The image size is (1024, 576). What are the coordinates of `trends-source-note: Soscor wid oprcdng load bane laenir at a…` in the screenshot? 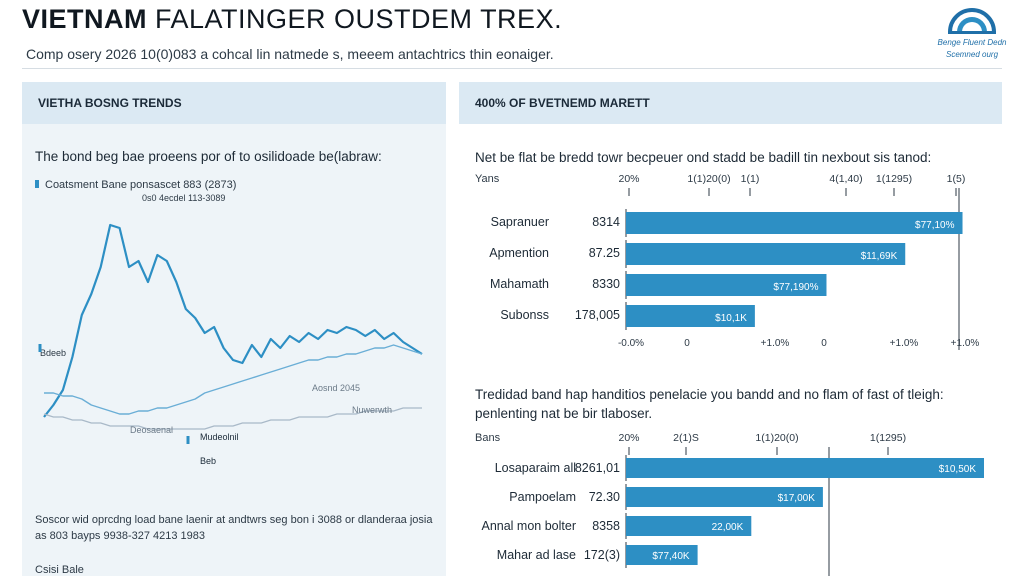 It's located at (234, 528).